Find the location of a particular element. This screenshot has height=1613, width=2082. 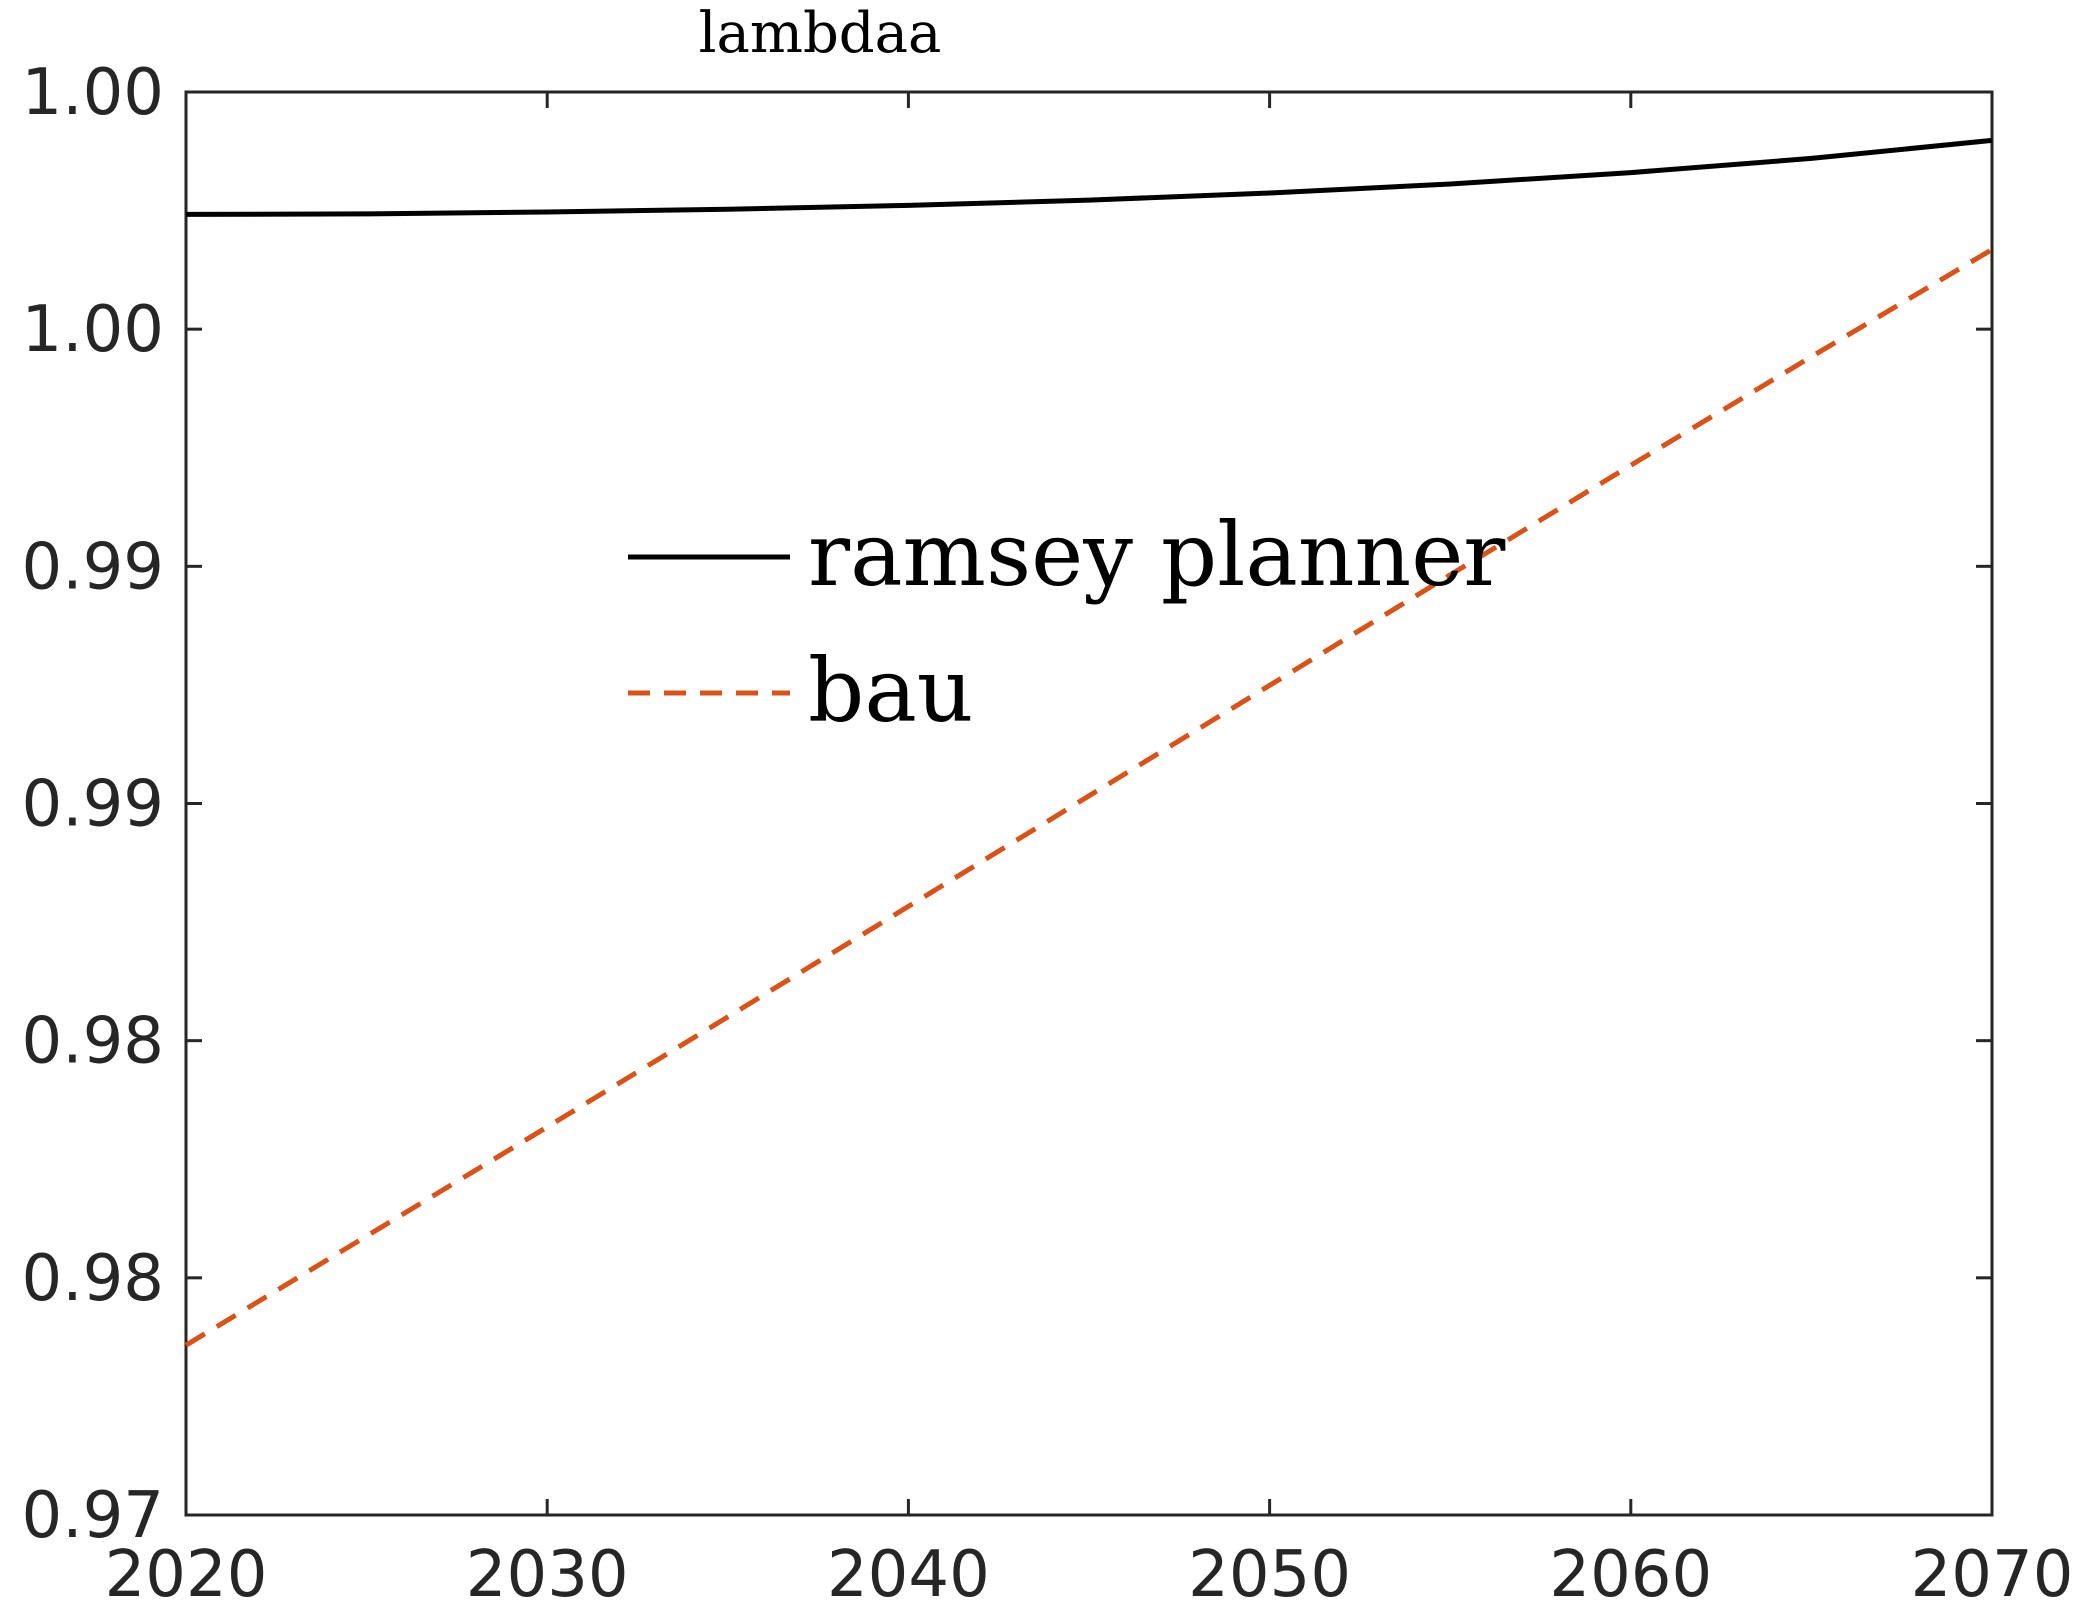

x-tick-label: 2020 is located at coordinates (186, 1575).